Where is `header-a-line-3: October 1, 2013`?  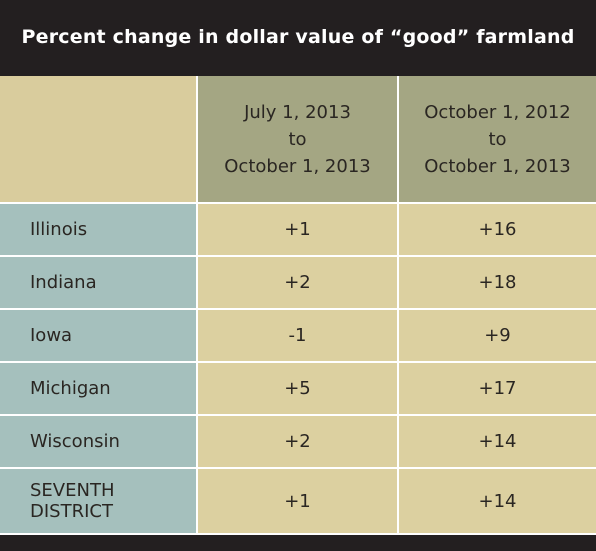
header-a-line-3: October 1, 2013 is located at coordinates (297, 166).